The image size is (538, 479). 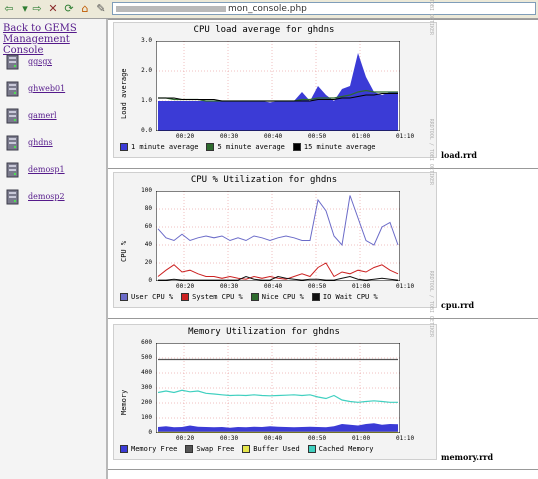 I want to click on browser-toolbar: ⇦ ▾ ⇨ ✕ ⟳ ⌂ ✎ mon_console.php, so click(x=269, y=9).